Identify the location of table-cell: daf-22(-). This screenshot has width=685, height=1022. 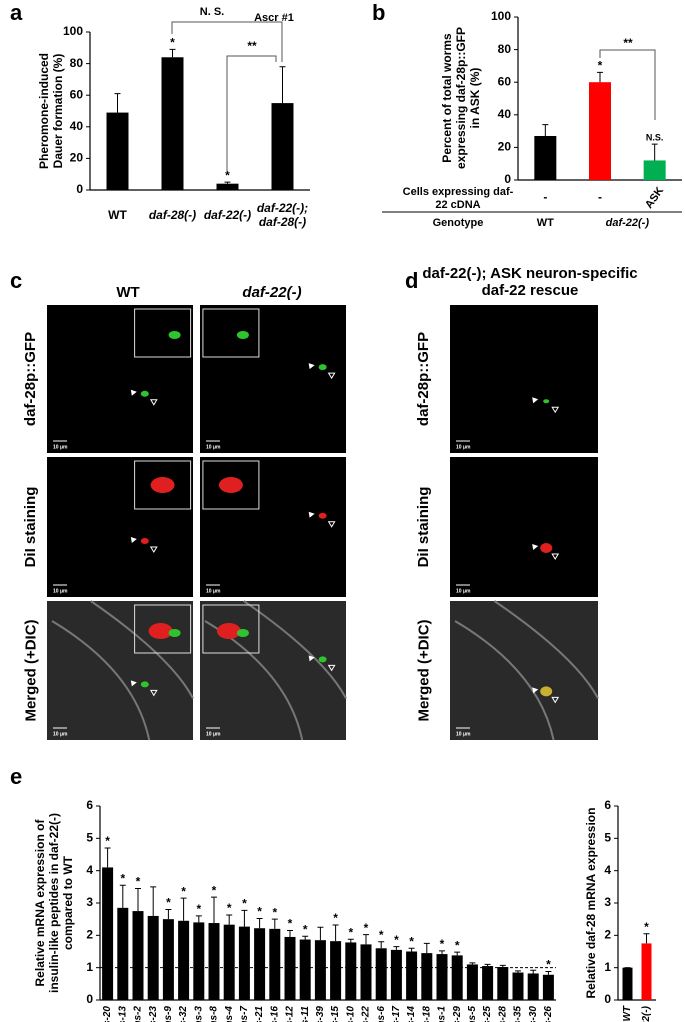
(628, 223).